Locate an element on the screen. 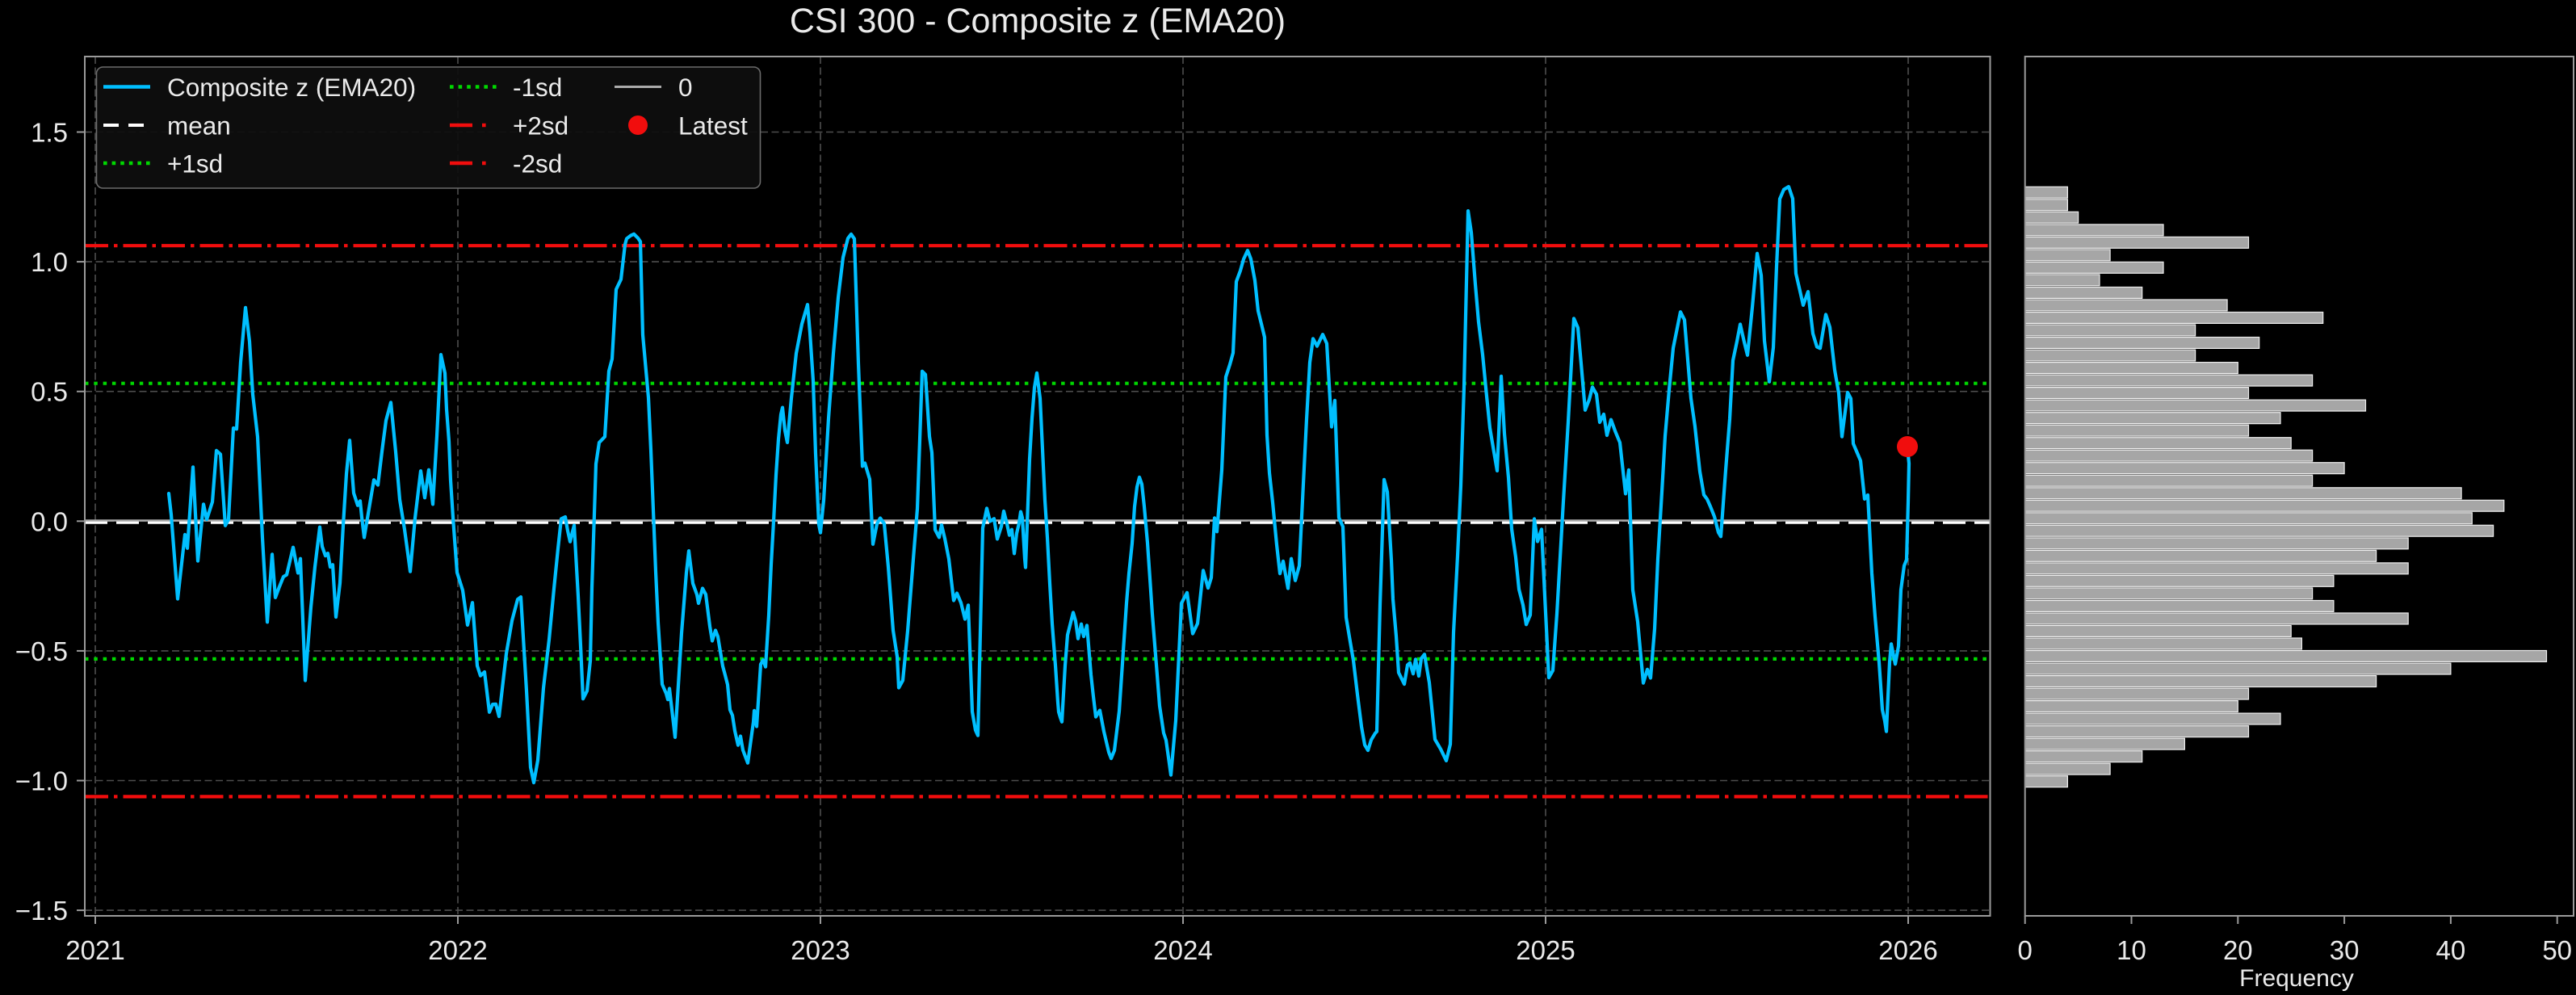 The height and width of the screenshot is (995, 2576). svg-text: 0.5 is located at coordinates (49, 392).